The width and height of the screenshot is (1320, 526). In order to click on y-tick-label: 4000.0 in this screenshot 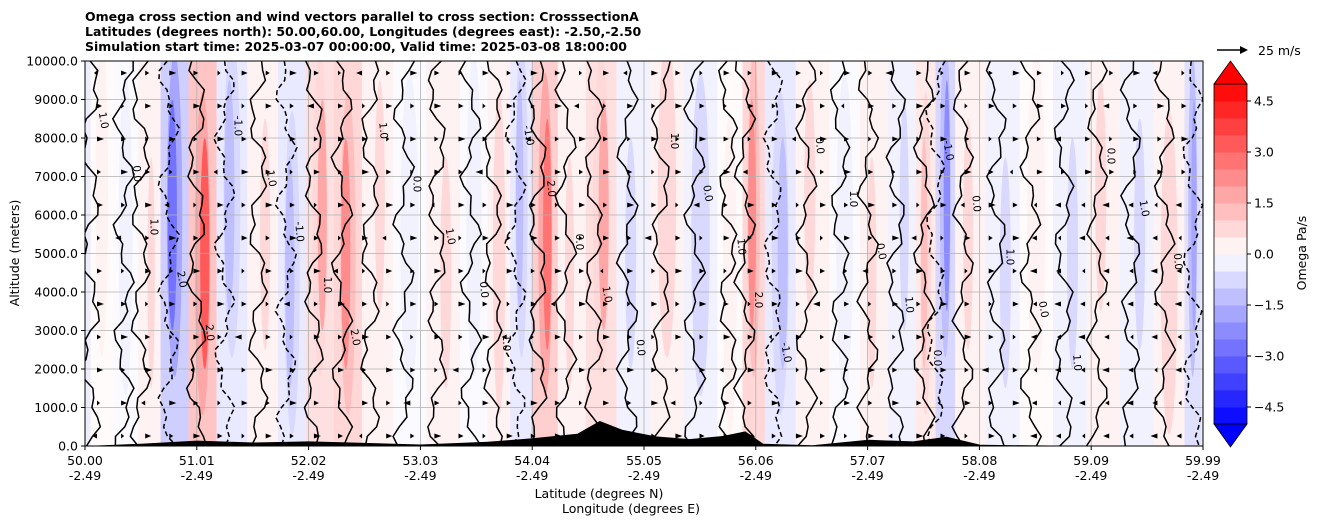, I will do `click(56, 292)`.